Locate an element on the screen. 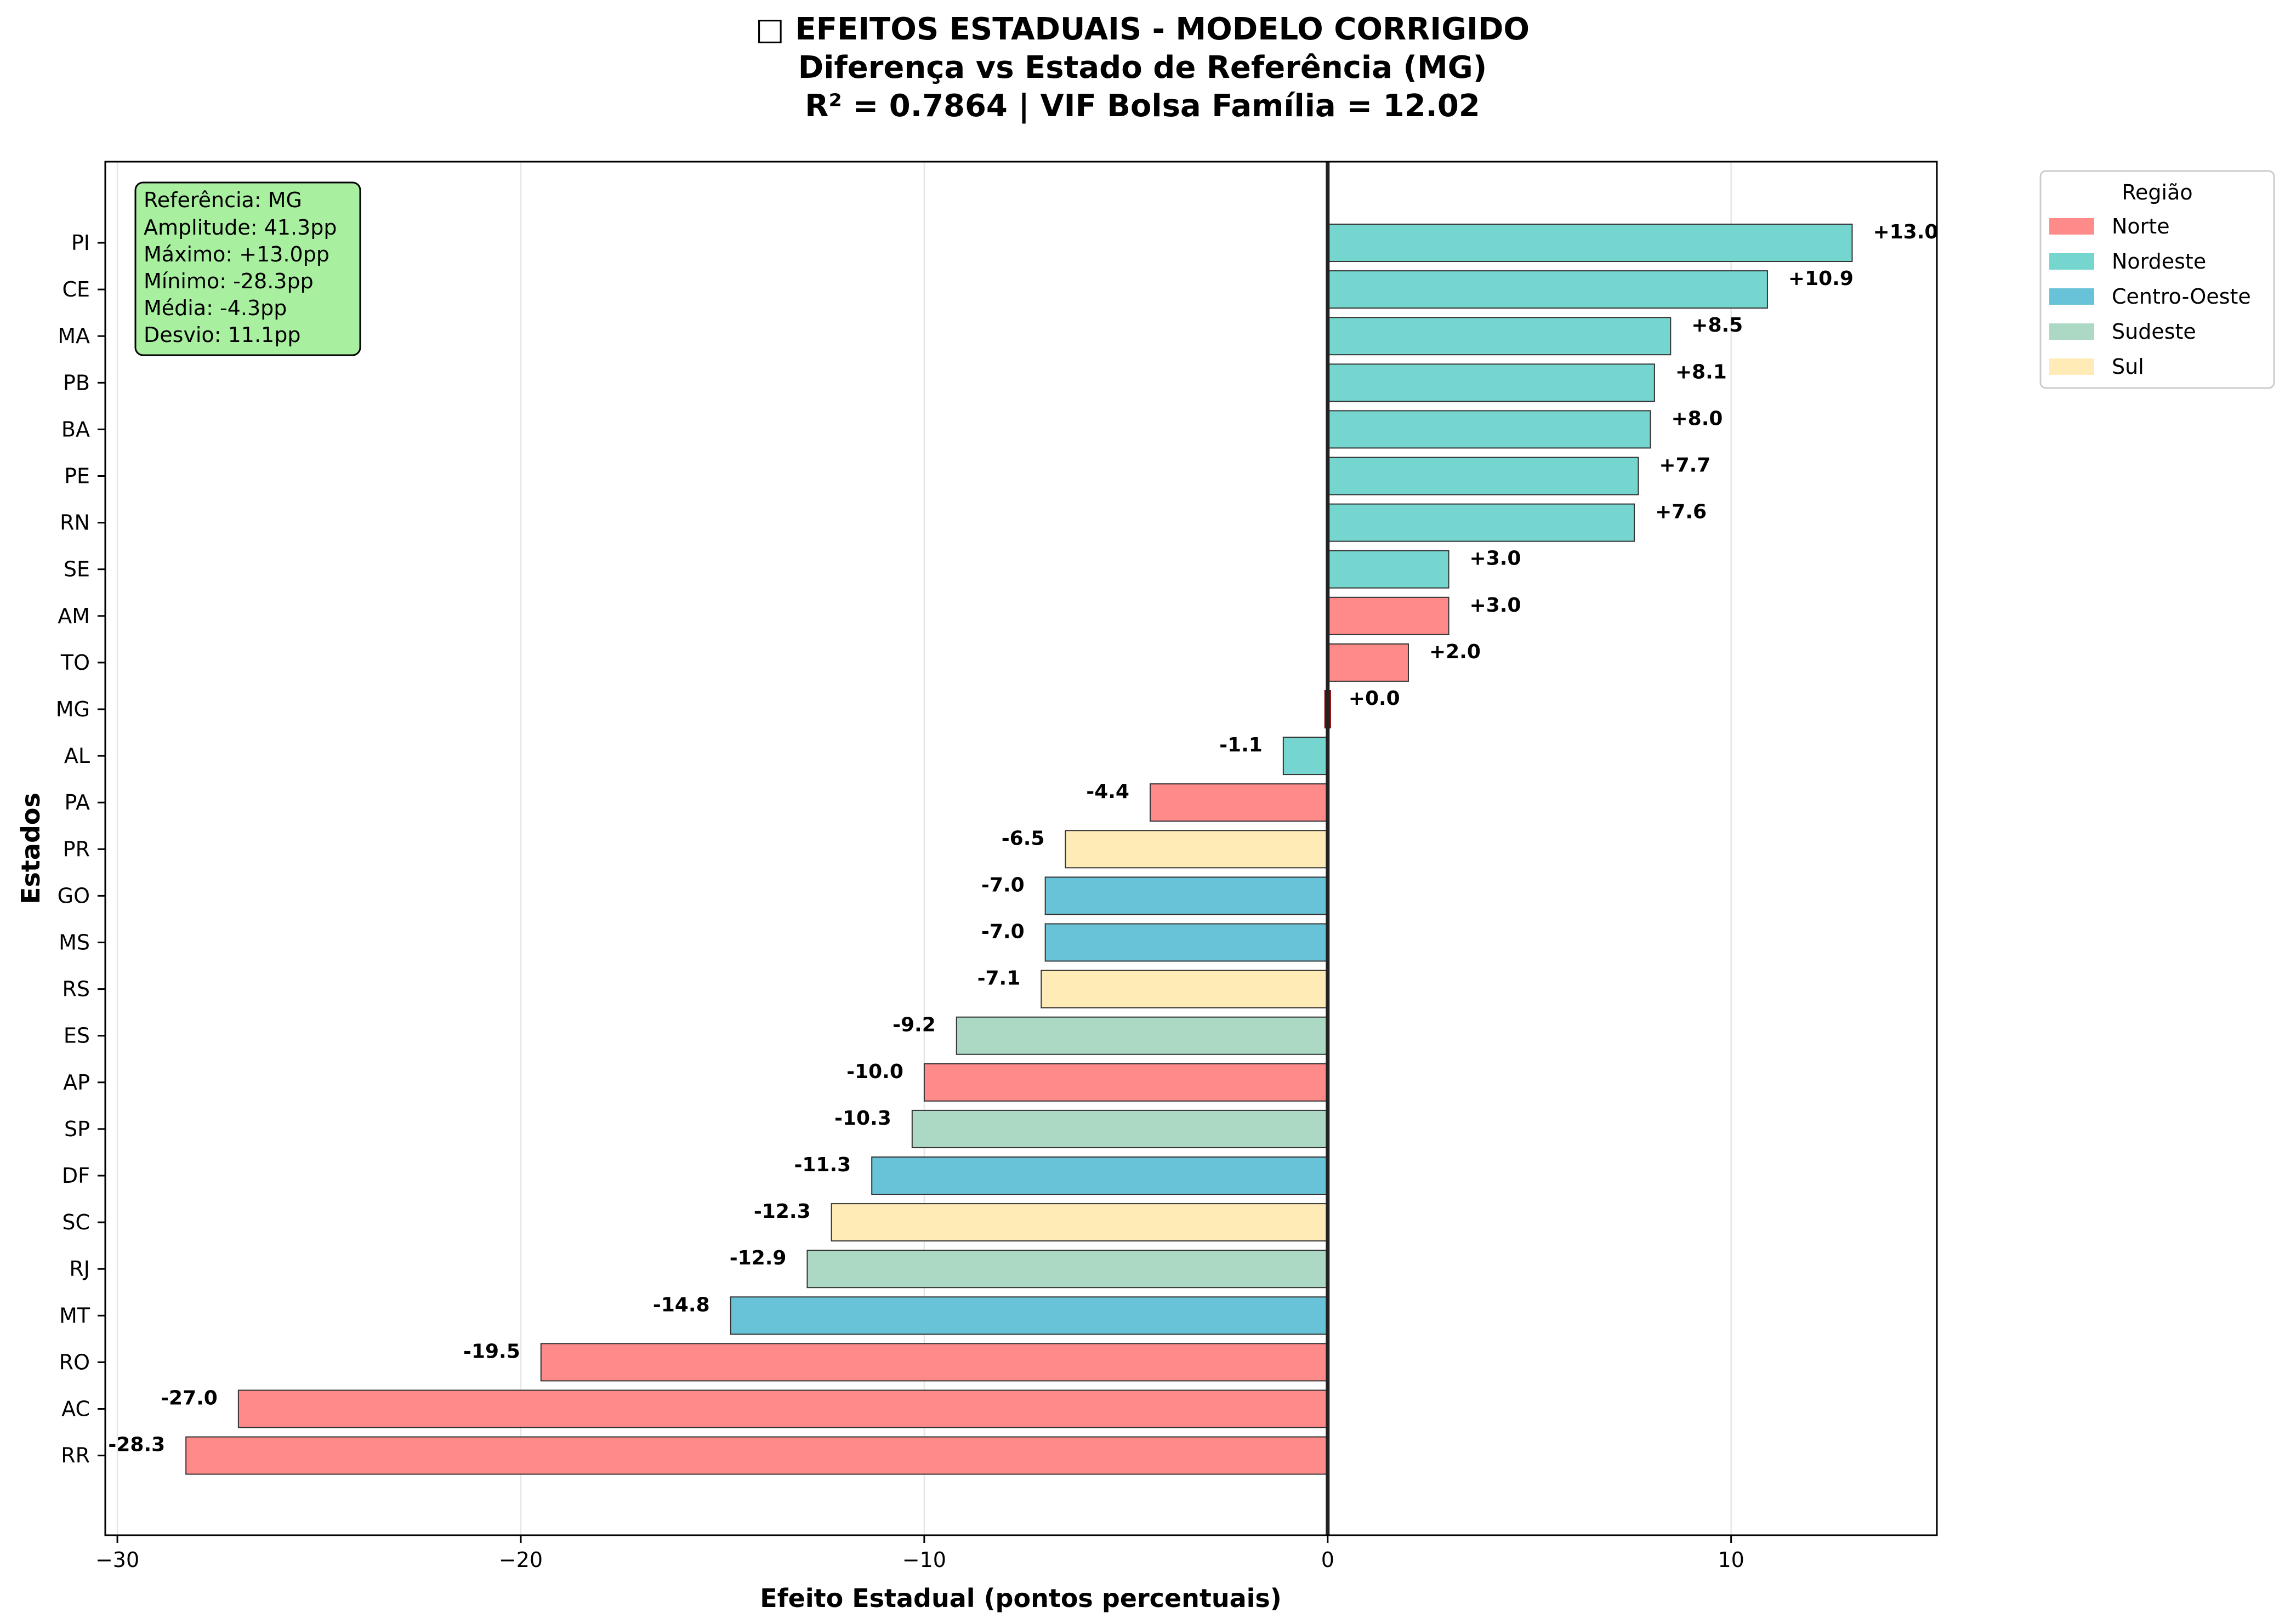 The image size is (2285, 1624). data-label-df: -11.3 is located at coordinates (822, 1165).